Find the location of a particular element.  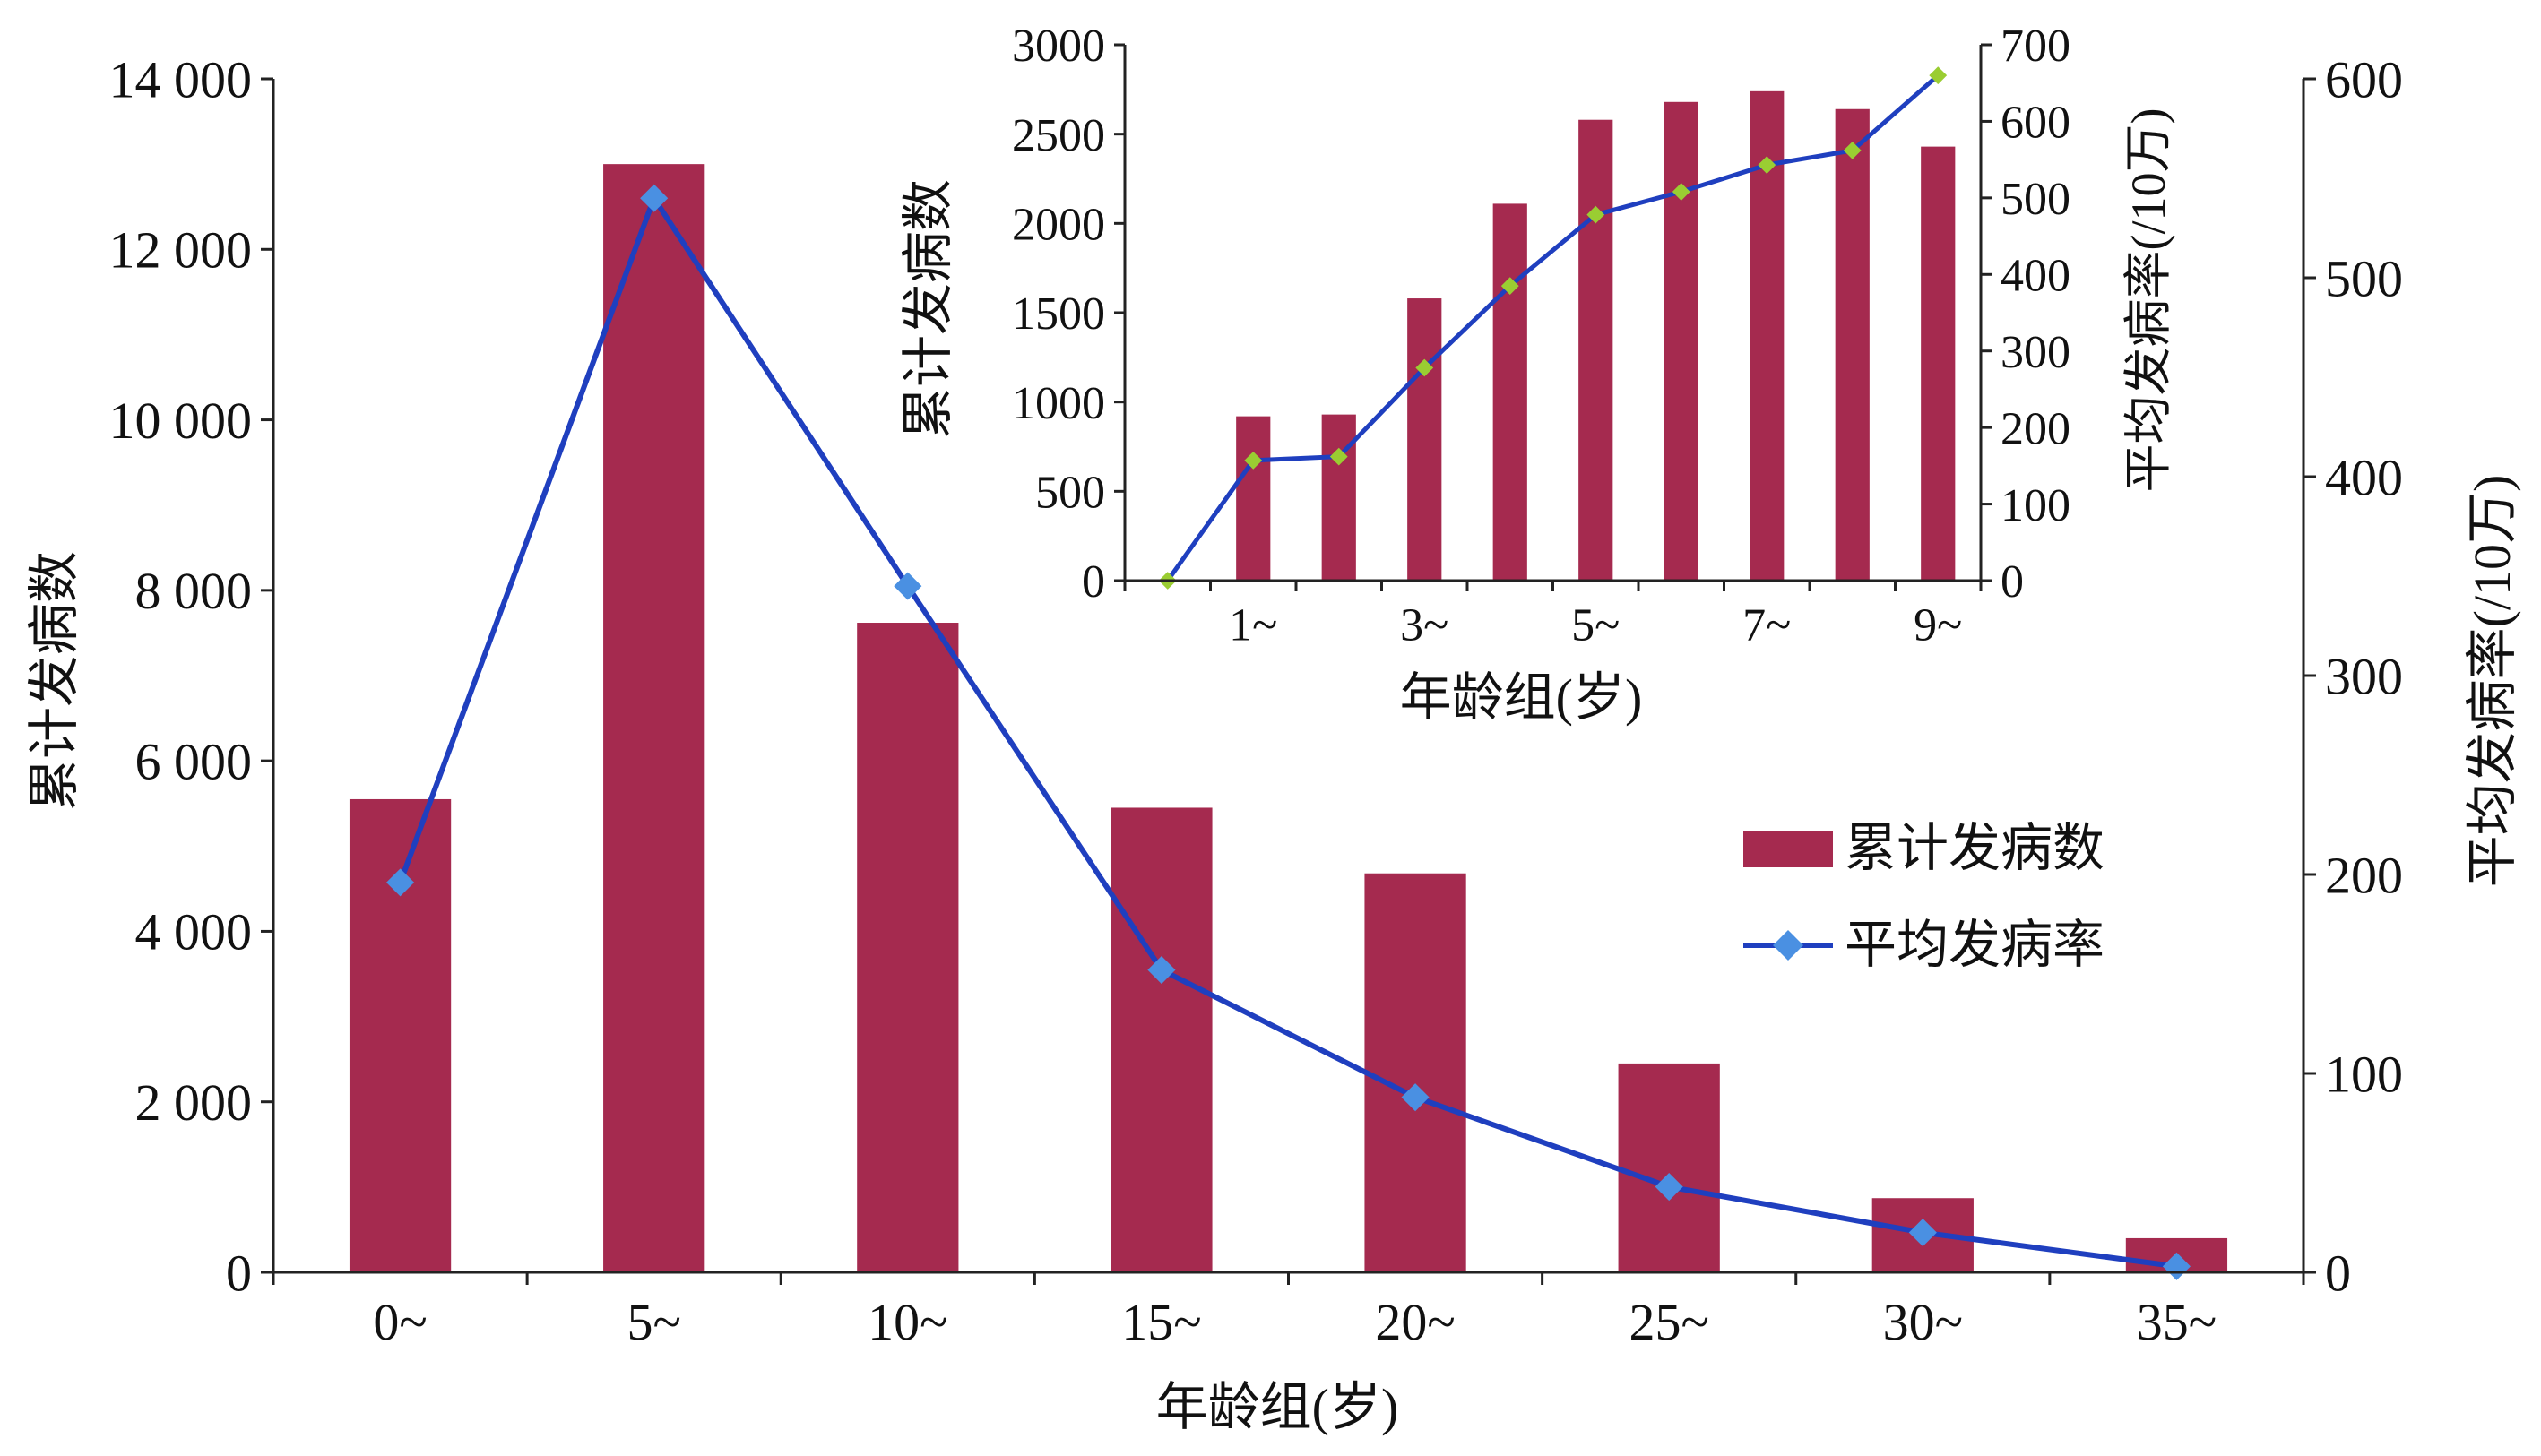

inset-y-right-label-0: 0 is located at coordinates (2013, 582).